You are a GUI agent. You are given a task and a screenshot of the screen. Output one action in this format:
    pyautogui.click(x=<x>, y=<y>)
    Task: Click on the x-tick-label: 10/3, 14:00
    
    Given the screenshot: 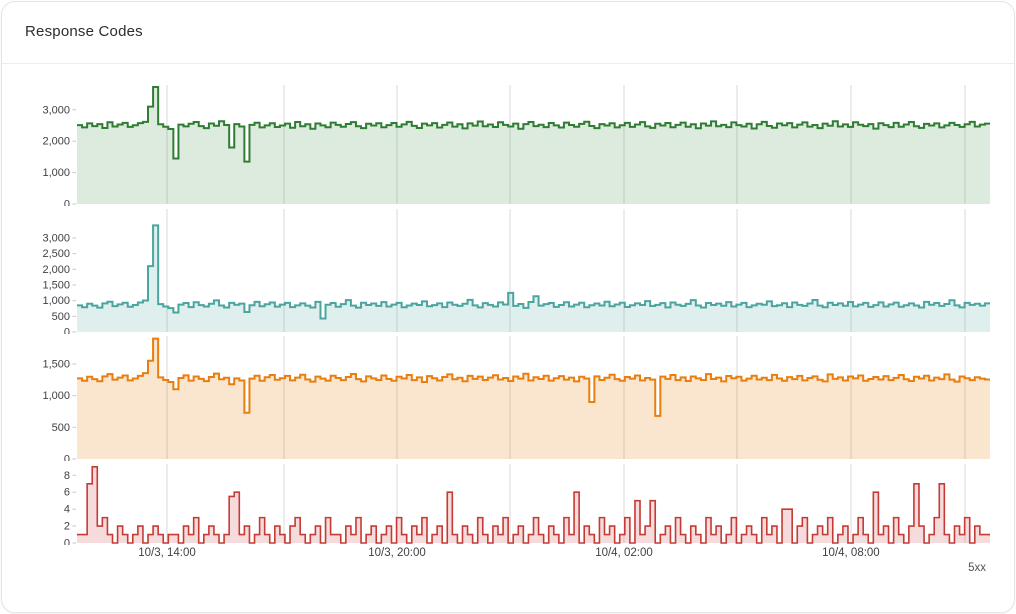 What is the action you would take?
    pyautogui.click(x=167, y=553)
    